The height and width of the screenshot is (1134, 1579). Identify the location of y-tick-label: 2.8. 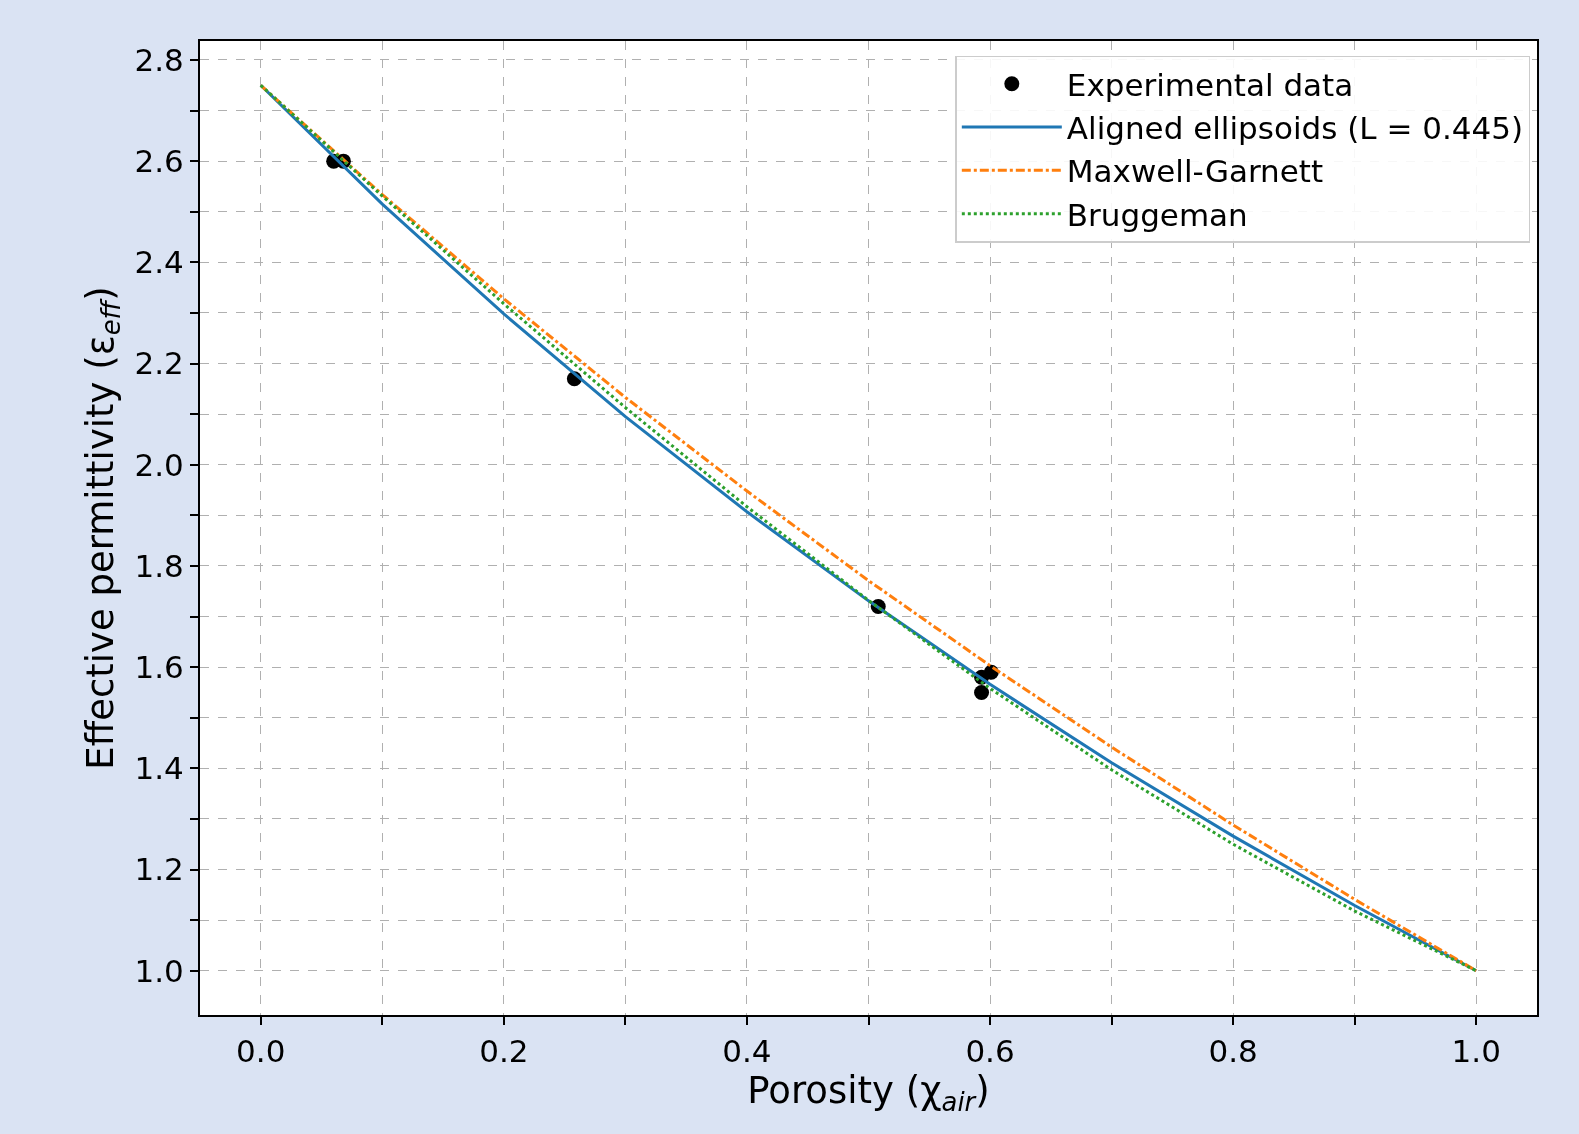
(159, 59).